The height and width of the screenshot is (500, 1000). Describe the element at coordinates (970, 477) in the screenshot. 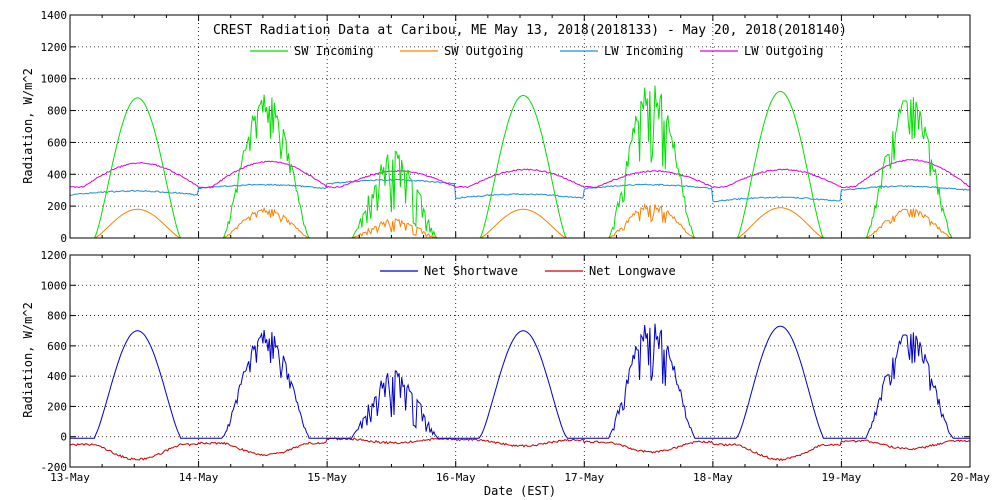

I see `x-tick-label: 20-May` at that location.